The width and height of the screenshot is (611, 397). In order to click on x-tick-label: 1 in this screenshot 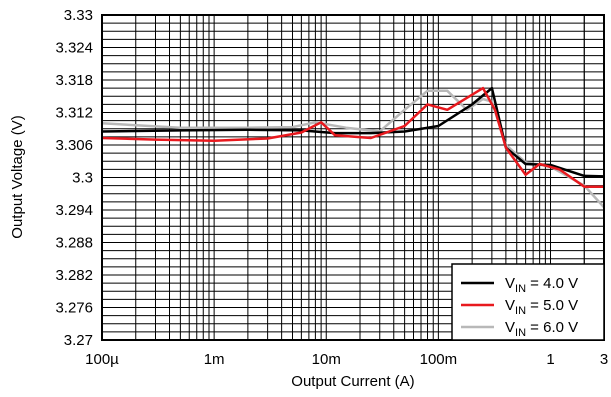, I will do `click(550, 359)`.